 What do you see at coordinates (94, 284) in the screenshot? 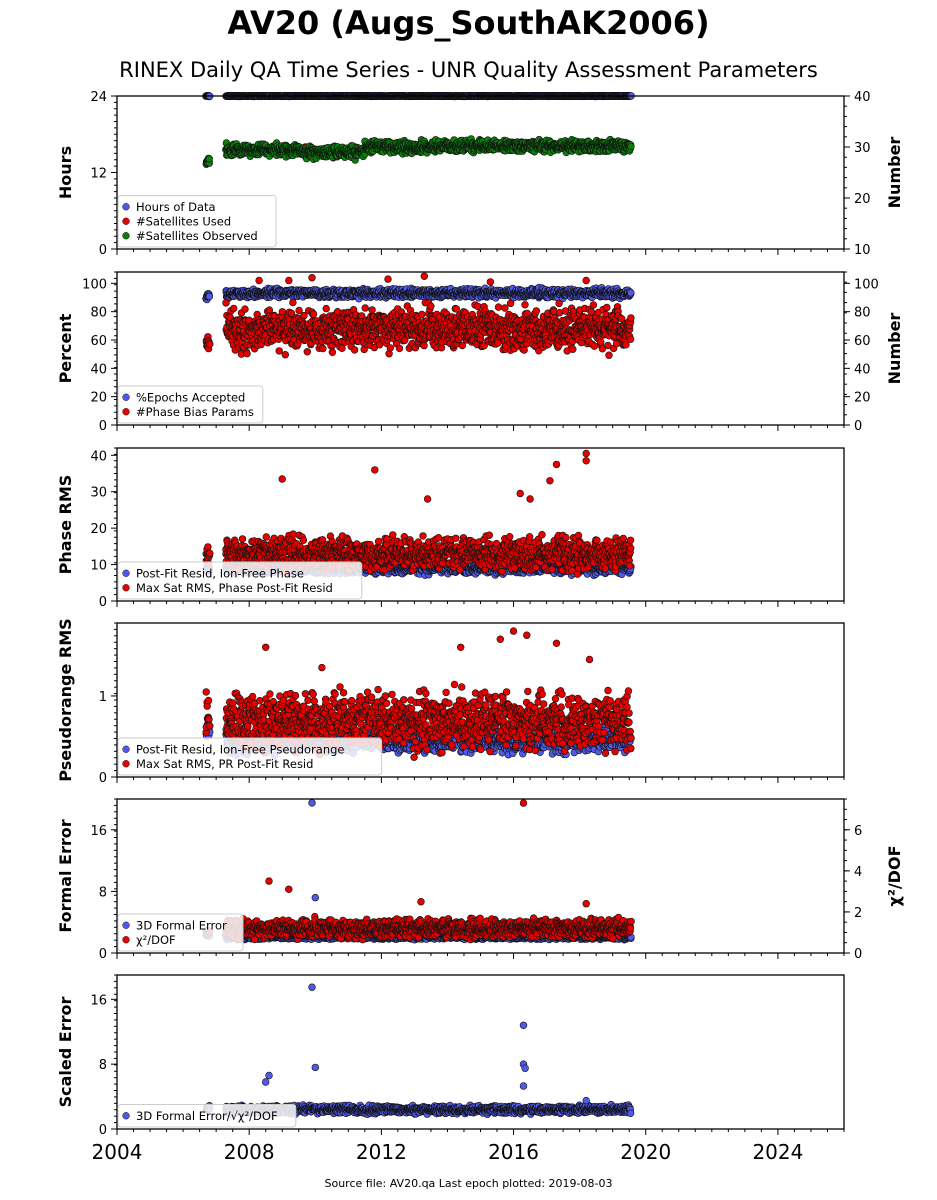
I see `y-tick-label: 100` at bounding box center [94, 284].